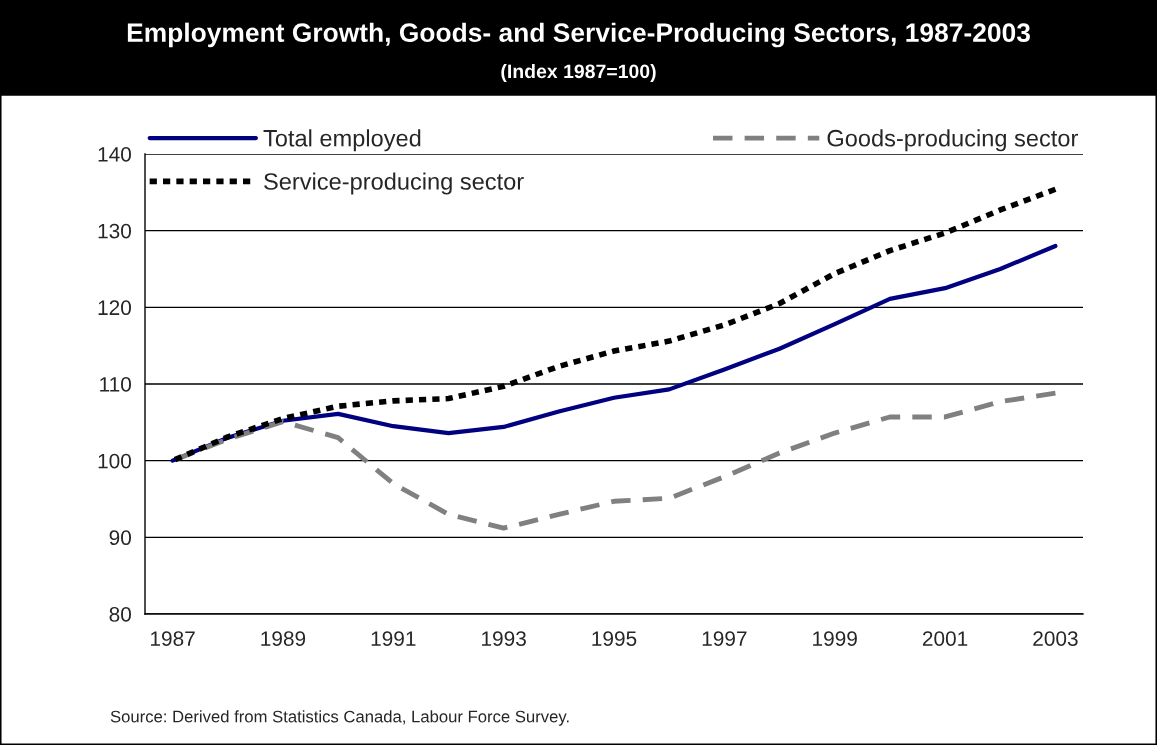  I want to click on legend-label: Service-producing sector, so click(394, 183).